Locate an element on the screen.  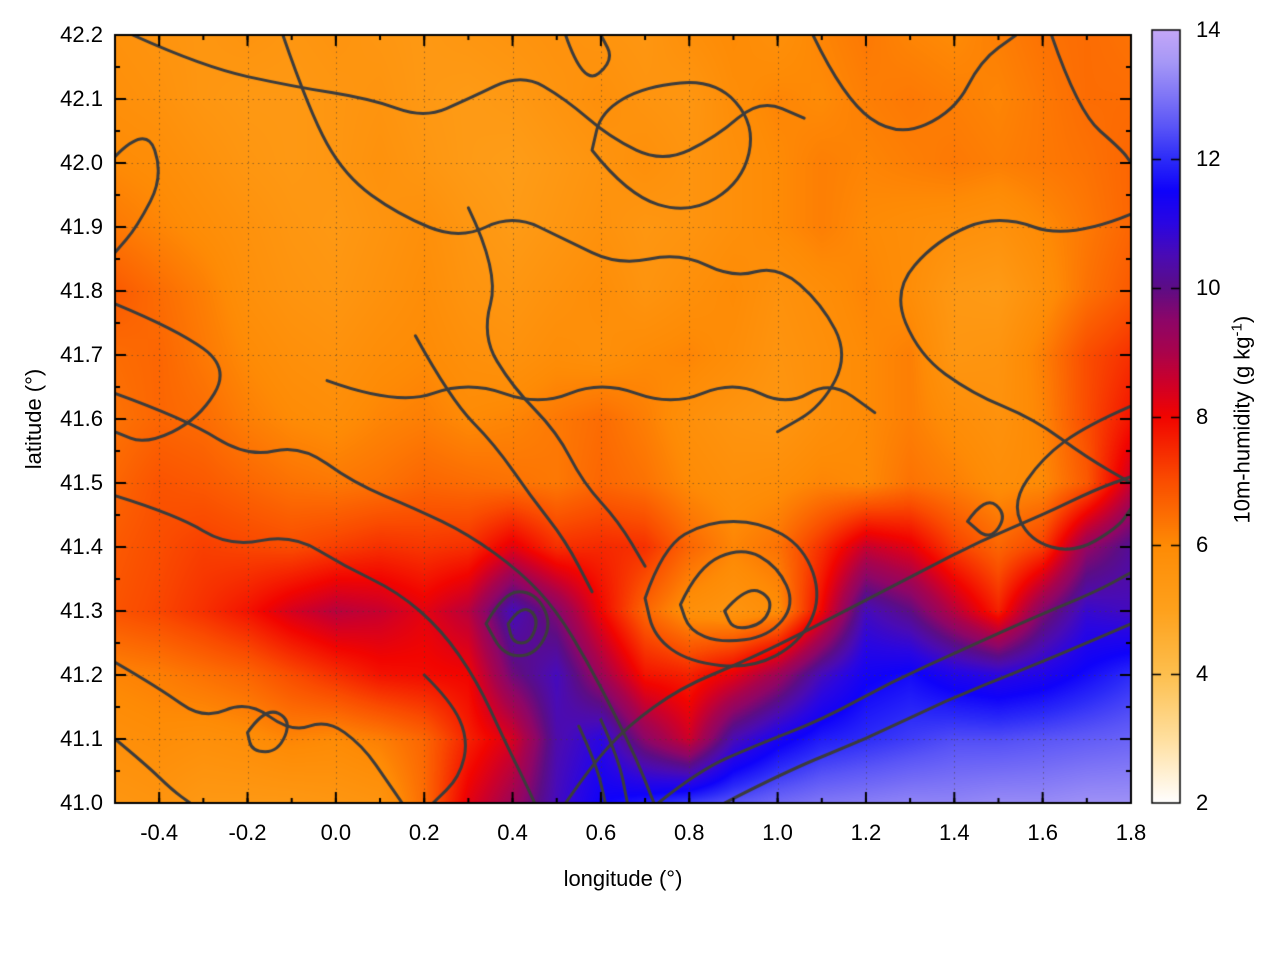
colorbar-title-sup: -1 is located at coordinates (1237, 330).